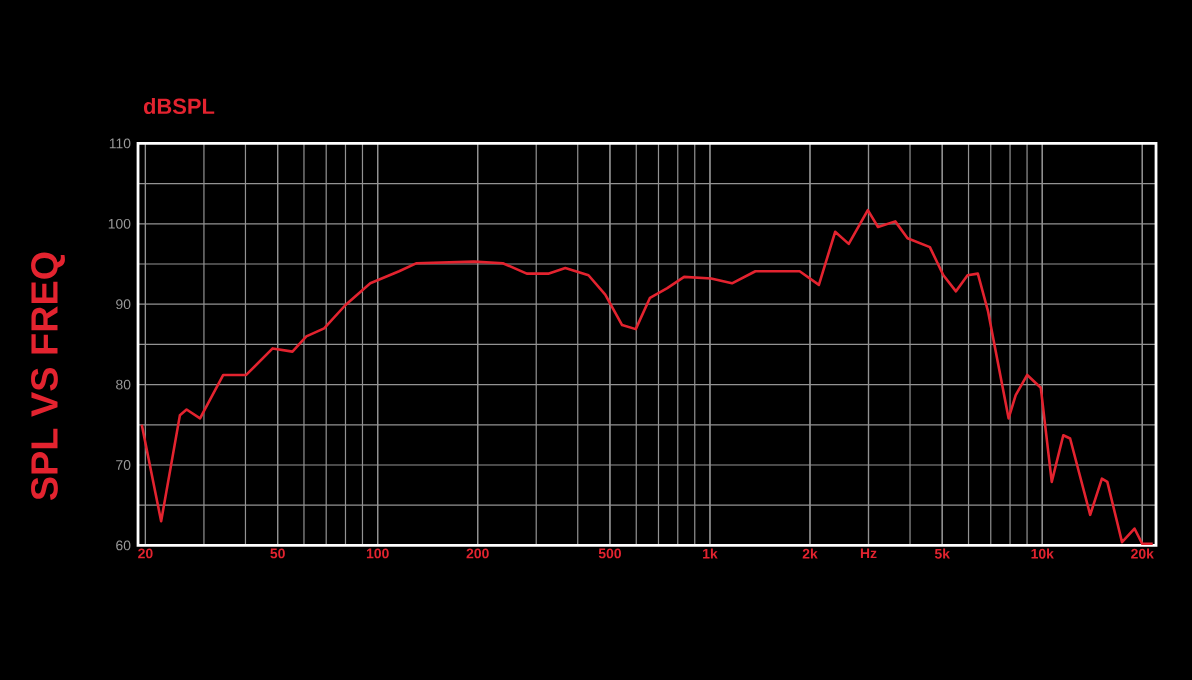 This screenshot has width=1192, height=680. What do you see at coordinates (179, 106) in the screenshot?
I see `y-axis-title: dBSPL` at bounding box center [179, 106].